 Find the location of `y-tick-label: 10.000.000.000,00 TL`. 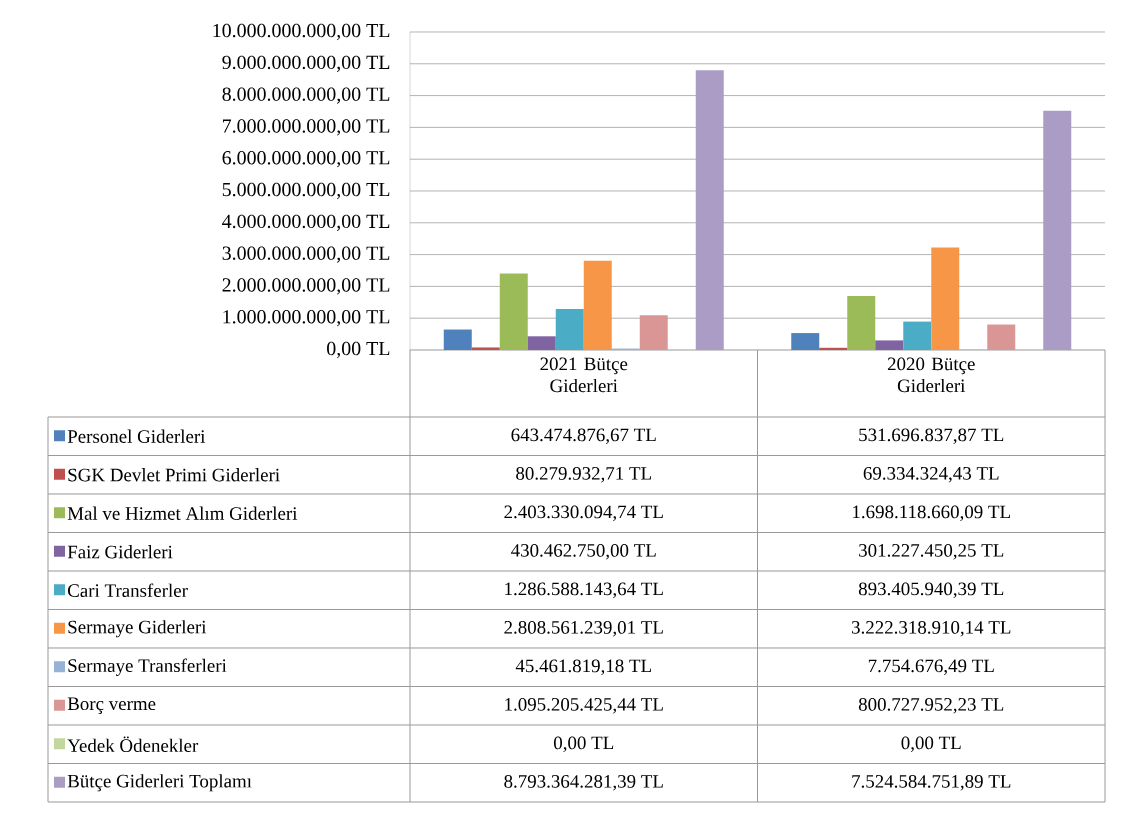

y-tick-label: 10.000.000.000,00 TL is located at coordinates (301, 32).